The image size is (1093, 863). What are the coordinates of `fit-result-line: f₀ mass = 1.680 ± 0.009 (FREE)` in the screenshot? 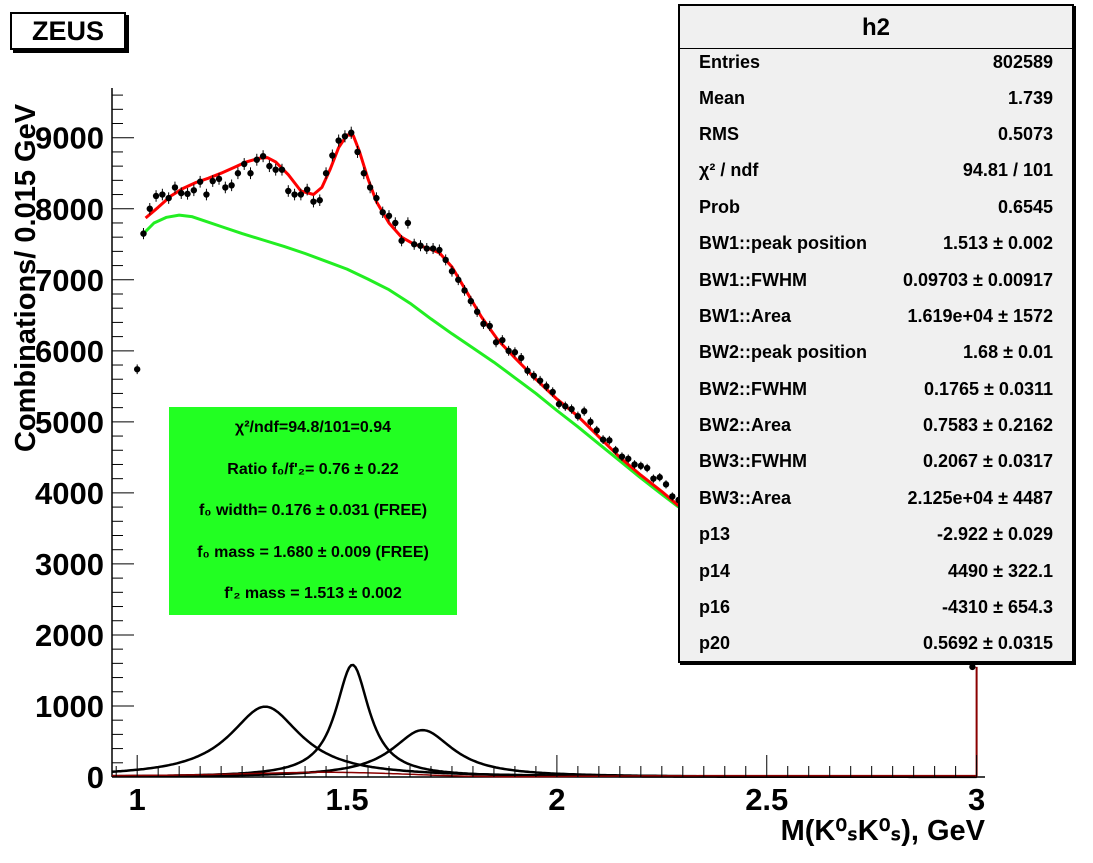 It's located at (313, 552).